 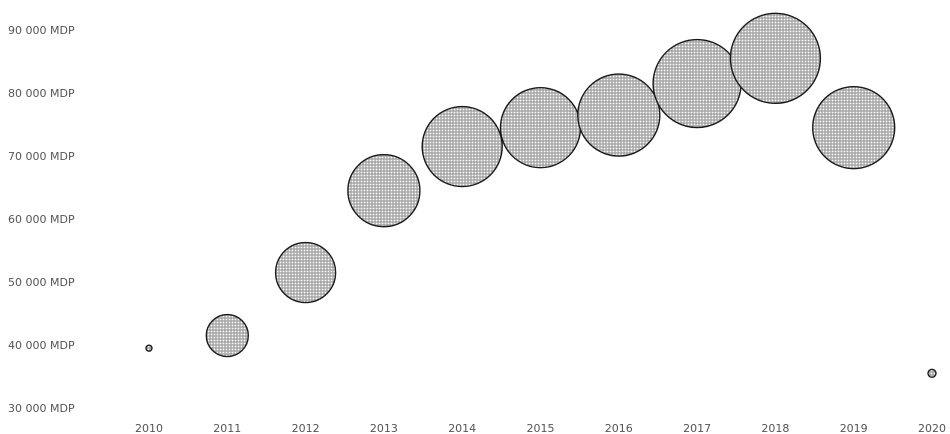 What do you see at coordinates (41, 282) in the screenshot?
I see `y-tick-label: 50 000 MDP` at bounding box center [41, 282].